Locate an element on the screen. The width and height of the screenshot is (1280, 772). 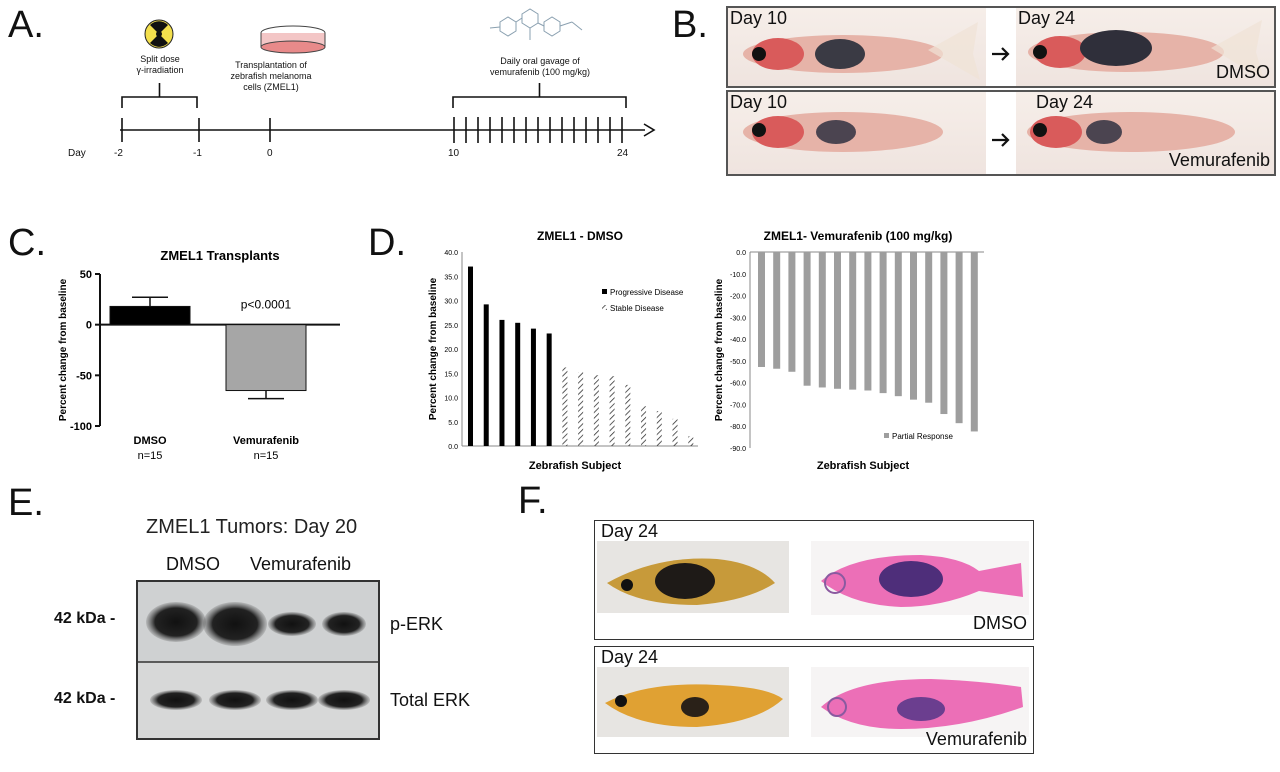
band-label-total-erk: Total ERK is located at coordinates (430, 700).